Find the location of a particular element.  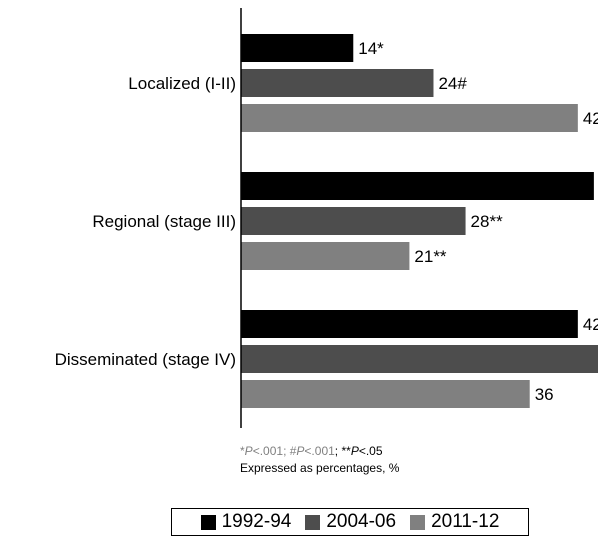

value-label-2004-06-1: 24# is located at coordinates (452, 83).